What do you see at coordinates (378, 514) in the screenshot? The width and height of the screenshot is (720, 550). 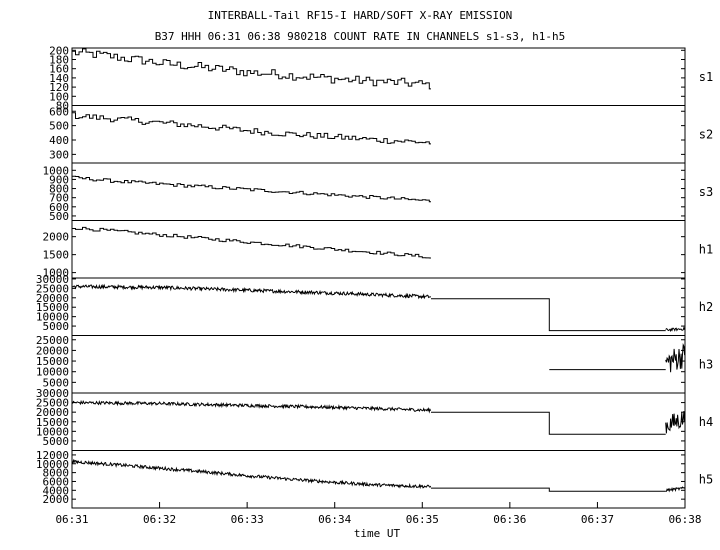 I see `x-axis: 06:31 06:32 06:33 06:34 06:35 06:36 06:37 06:38` at bounding box center [378, 514].